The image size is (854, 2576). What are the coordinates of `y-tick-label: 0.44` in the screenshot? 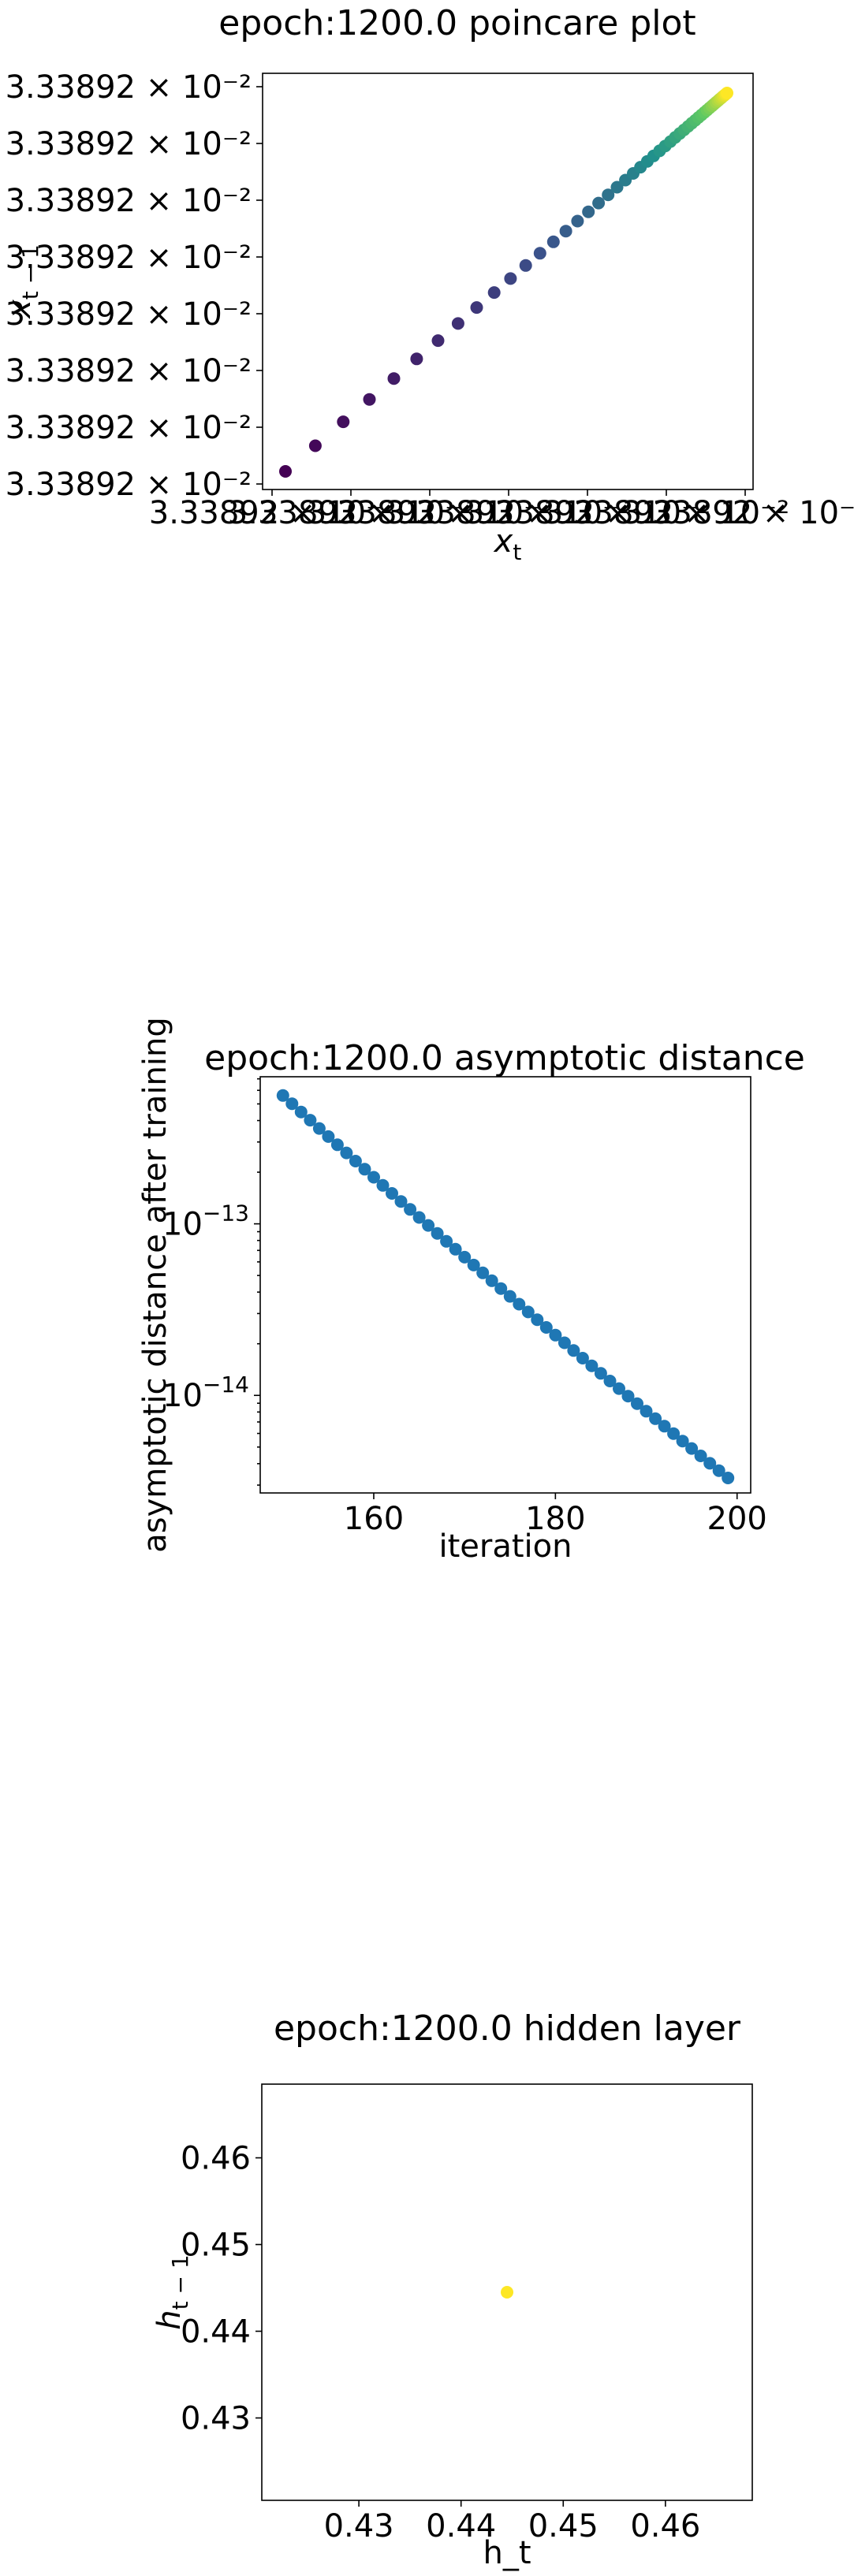 It's located at (216, 2332).